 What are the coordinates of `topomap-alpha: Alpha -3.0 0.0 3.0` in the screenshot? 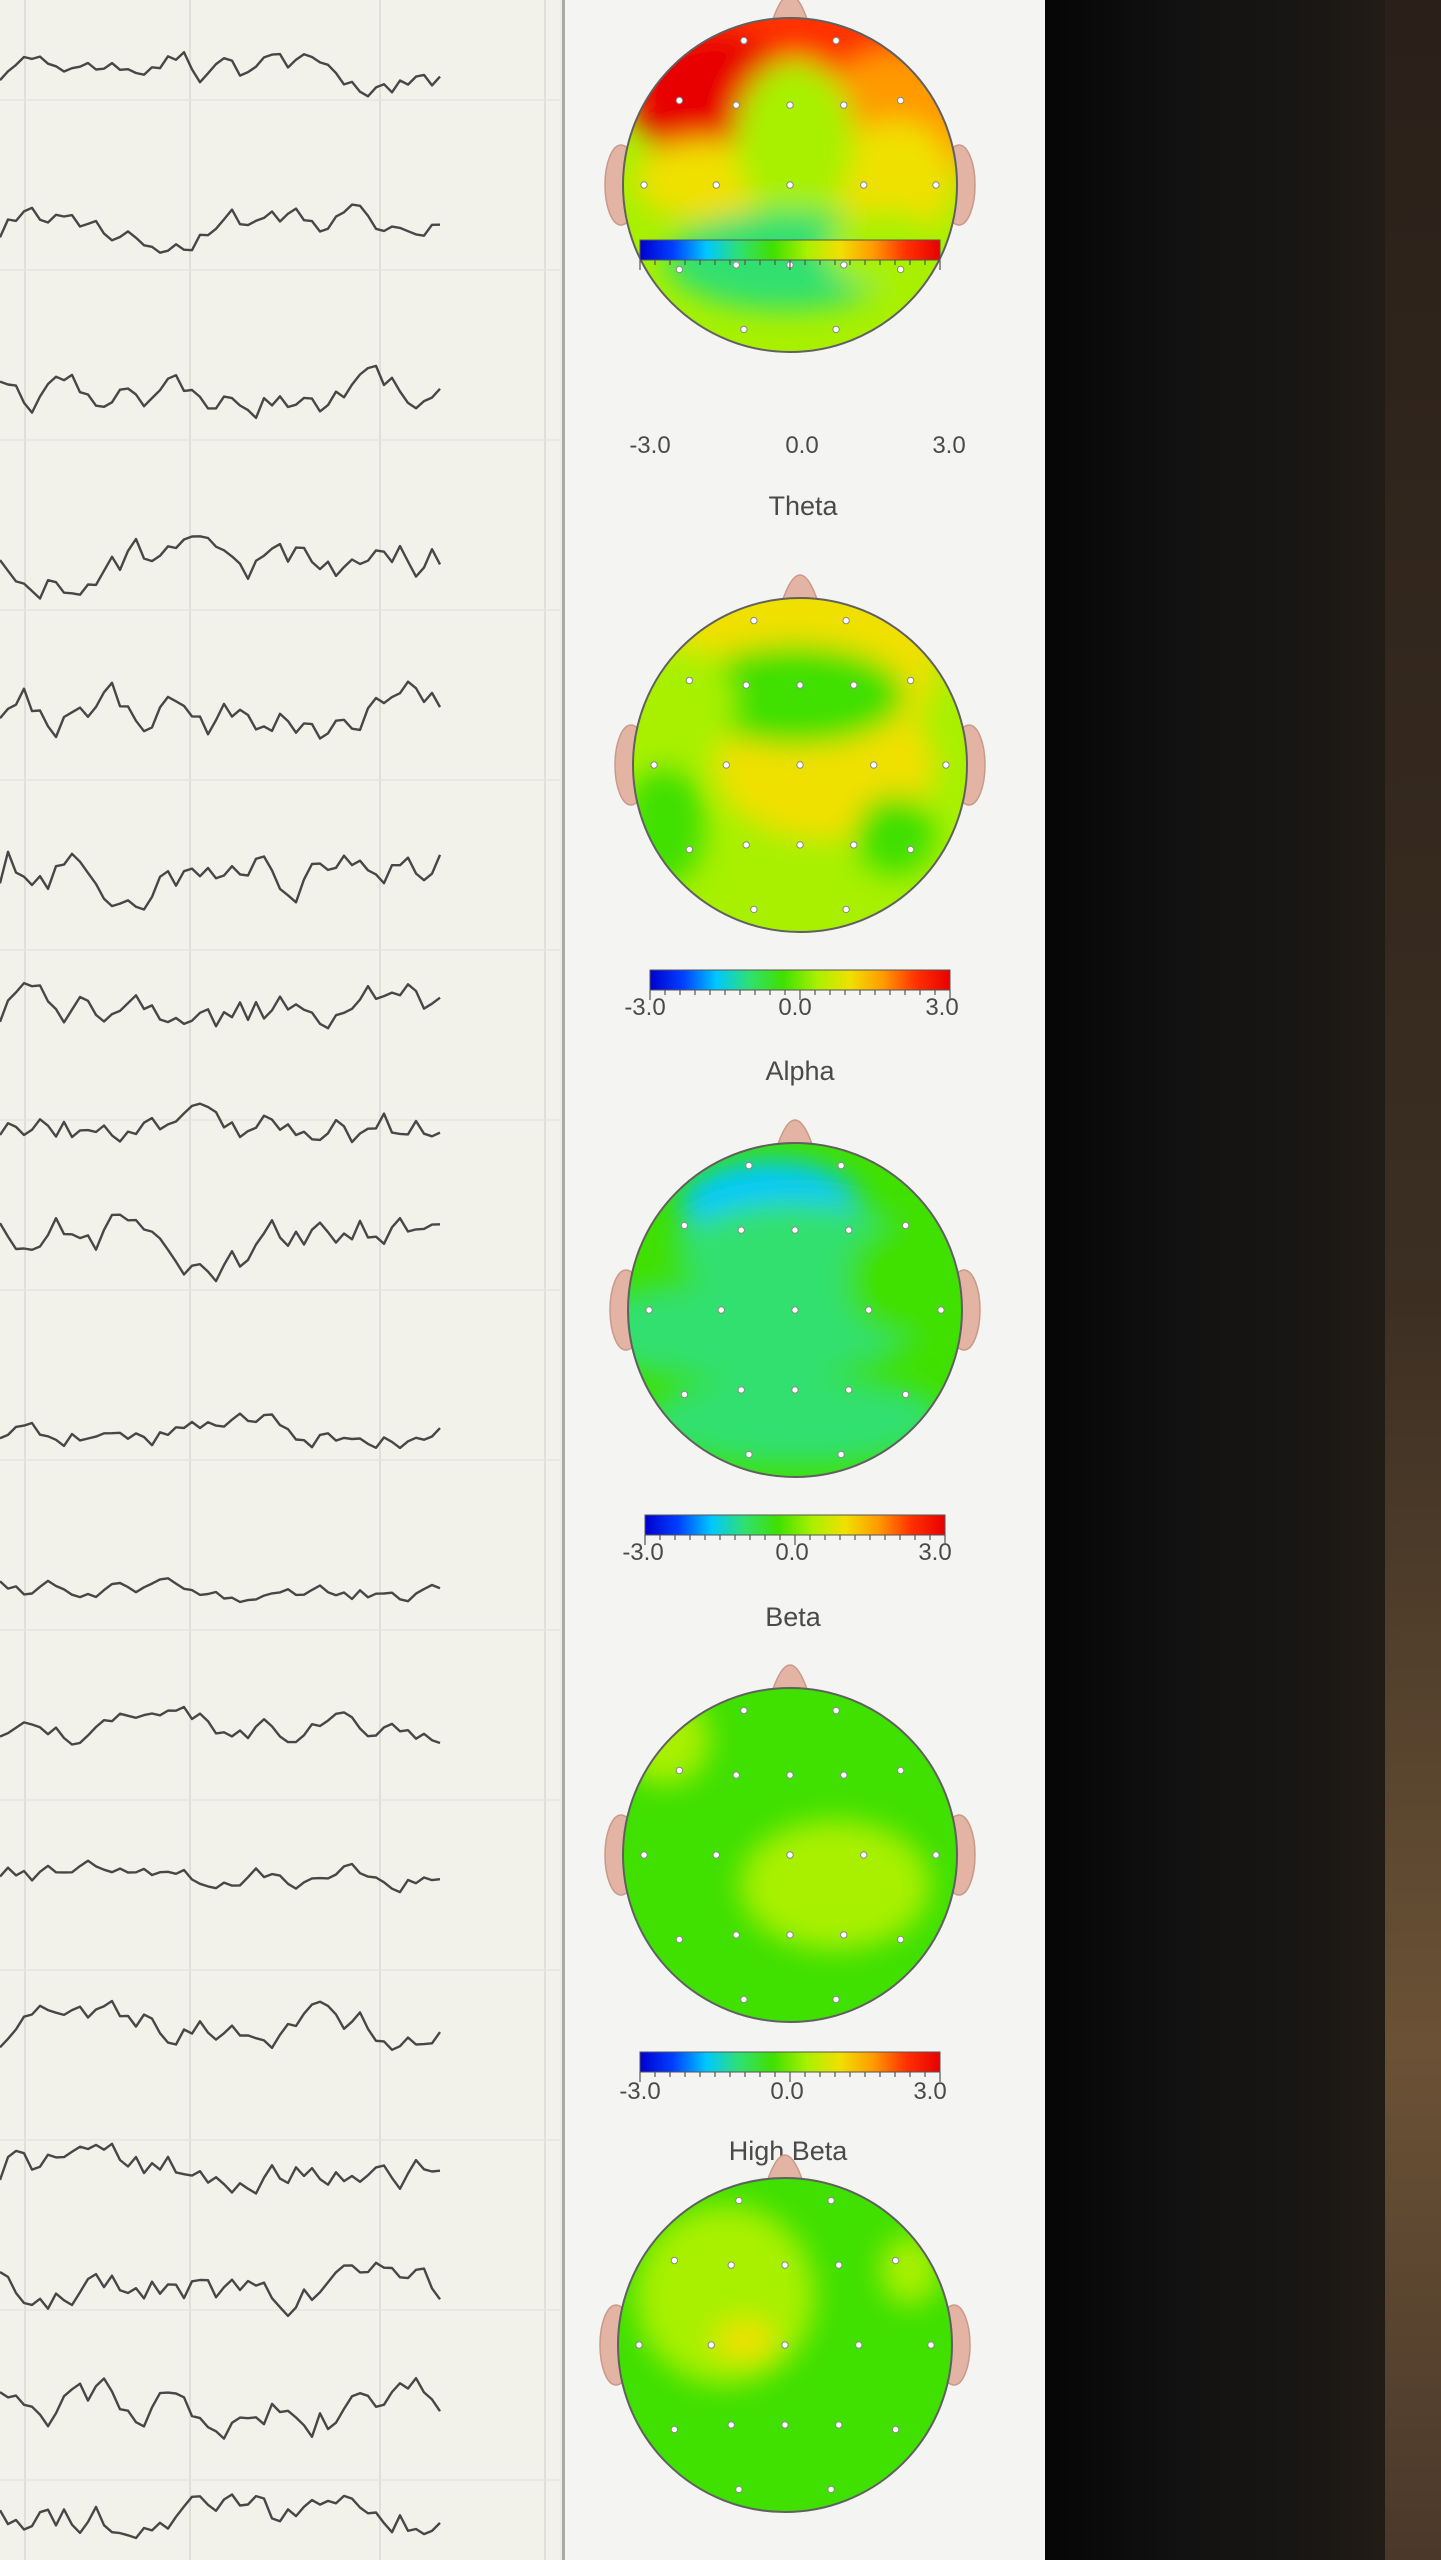 It's located at (795, 1311).